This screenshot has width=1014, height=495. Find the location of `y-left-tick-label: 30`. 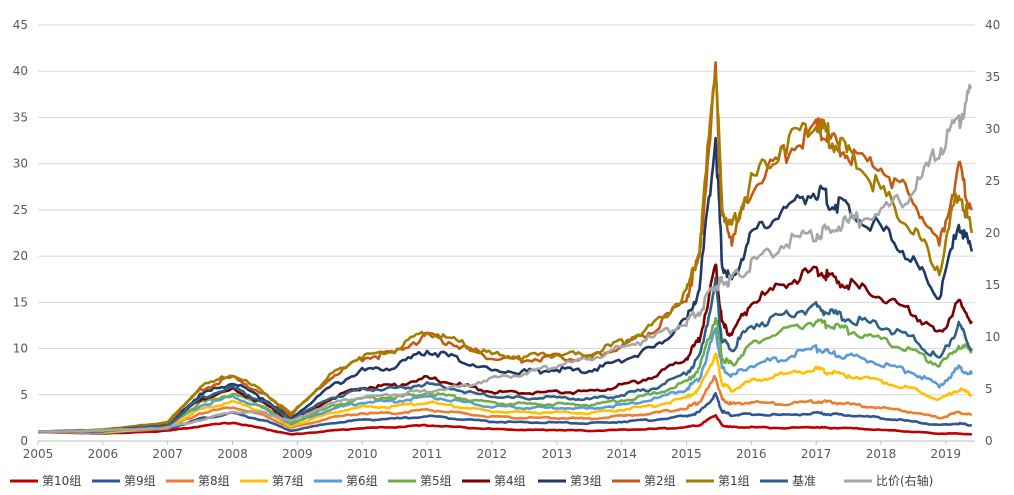

y-left-tick-label: 30 is located at coordinates (20, 164).